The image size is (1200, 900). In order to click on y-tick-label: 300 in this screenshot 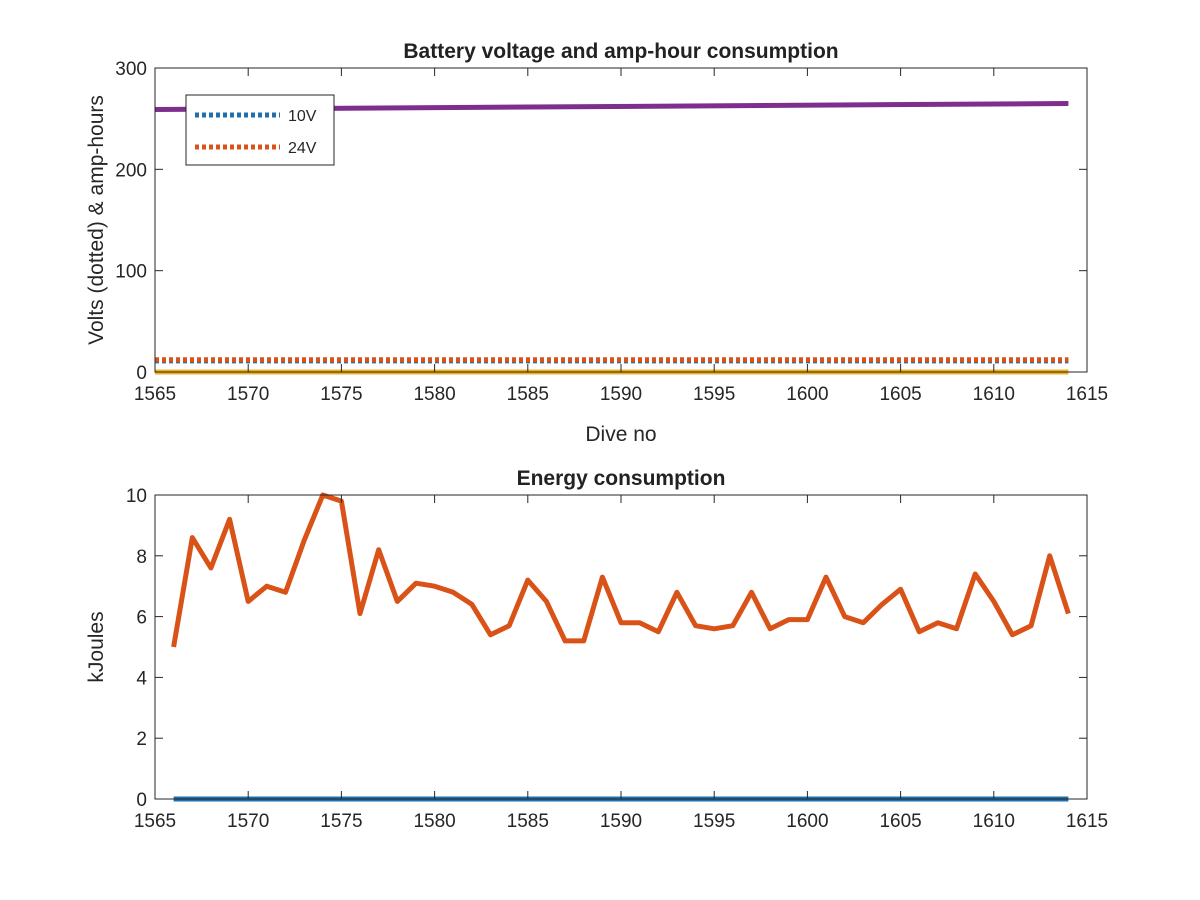, I will do `click(131, 69)`.